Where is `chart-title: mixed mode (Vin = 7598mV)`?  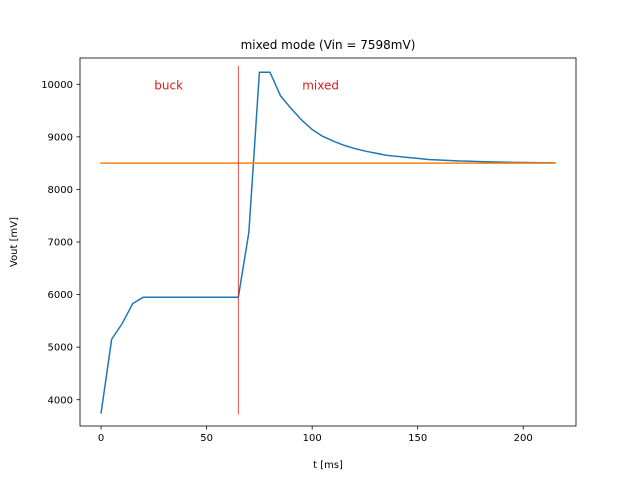
chart-title: mixed mode (Vin = 7598mV) is located at coordinates (328, 45).